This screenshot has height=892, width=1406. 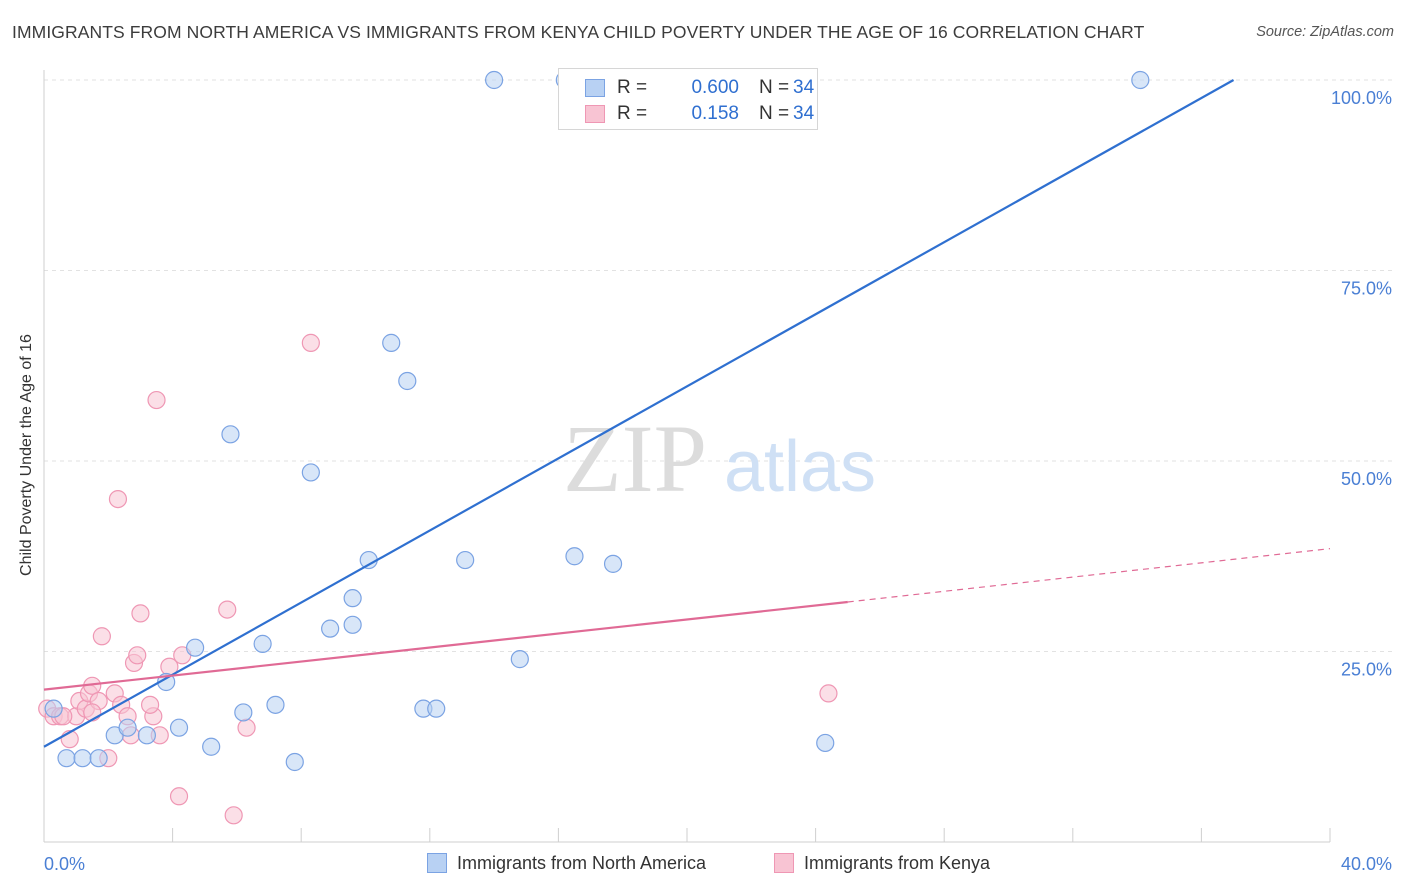 What do you see at coordinates (582, 863) in the screenshot?
I see `legend-label: Immigrants from North America` at bounding box center [582, 863].